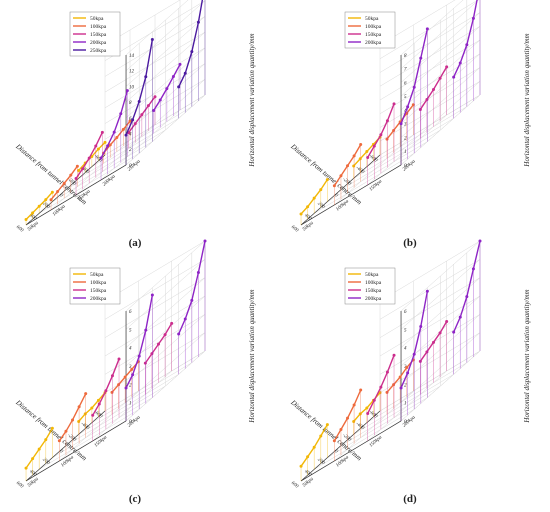 Image resolution: width=550 pixels, height=512 pixels. I want to click on z-tick-label: 7, so click(405, 70).